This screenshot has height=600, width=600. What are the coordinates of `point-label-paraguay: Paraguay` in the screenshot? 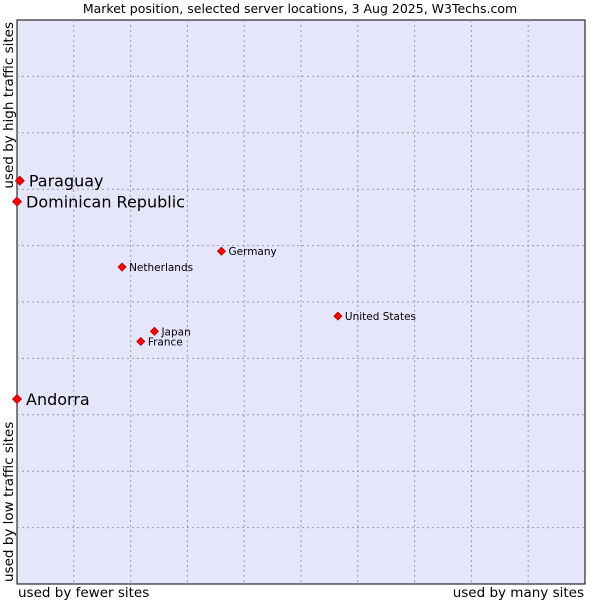 It's located at (66, 181).